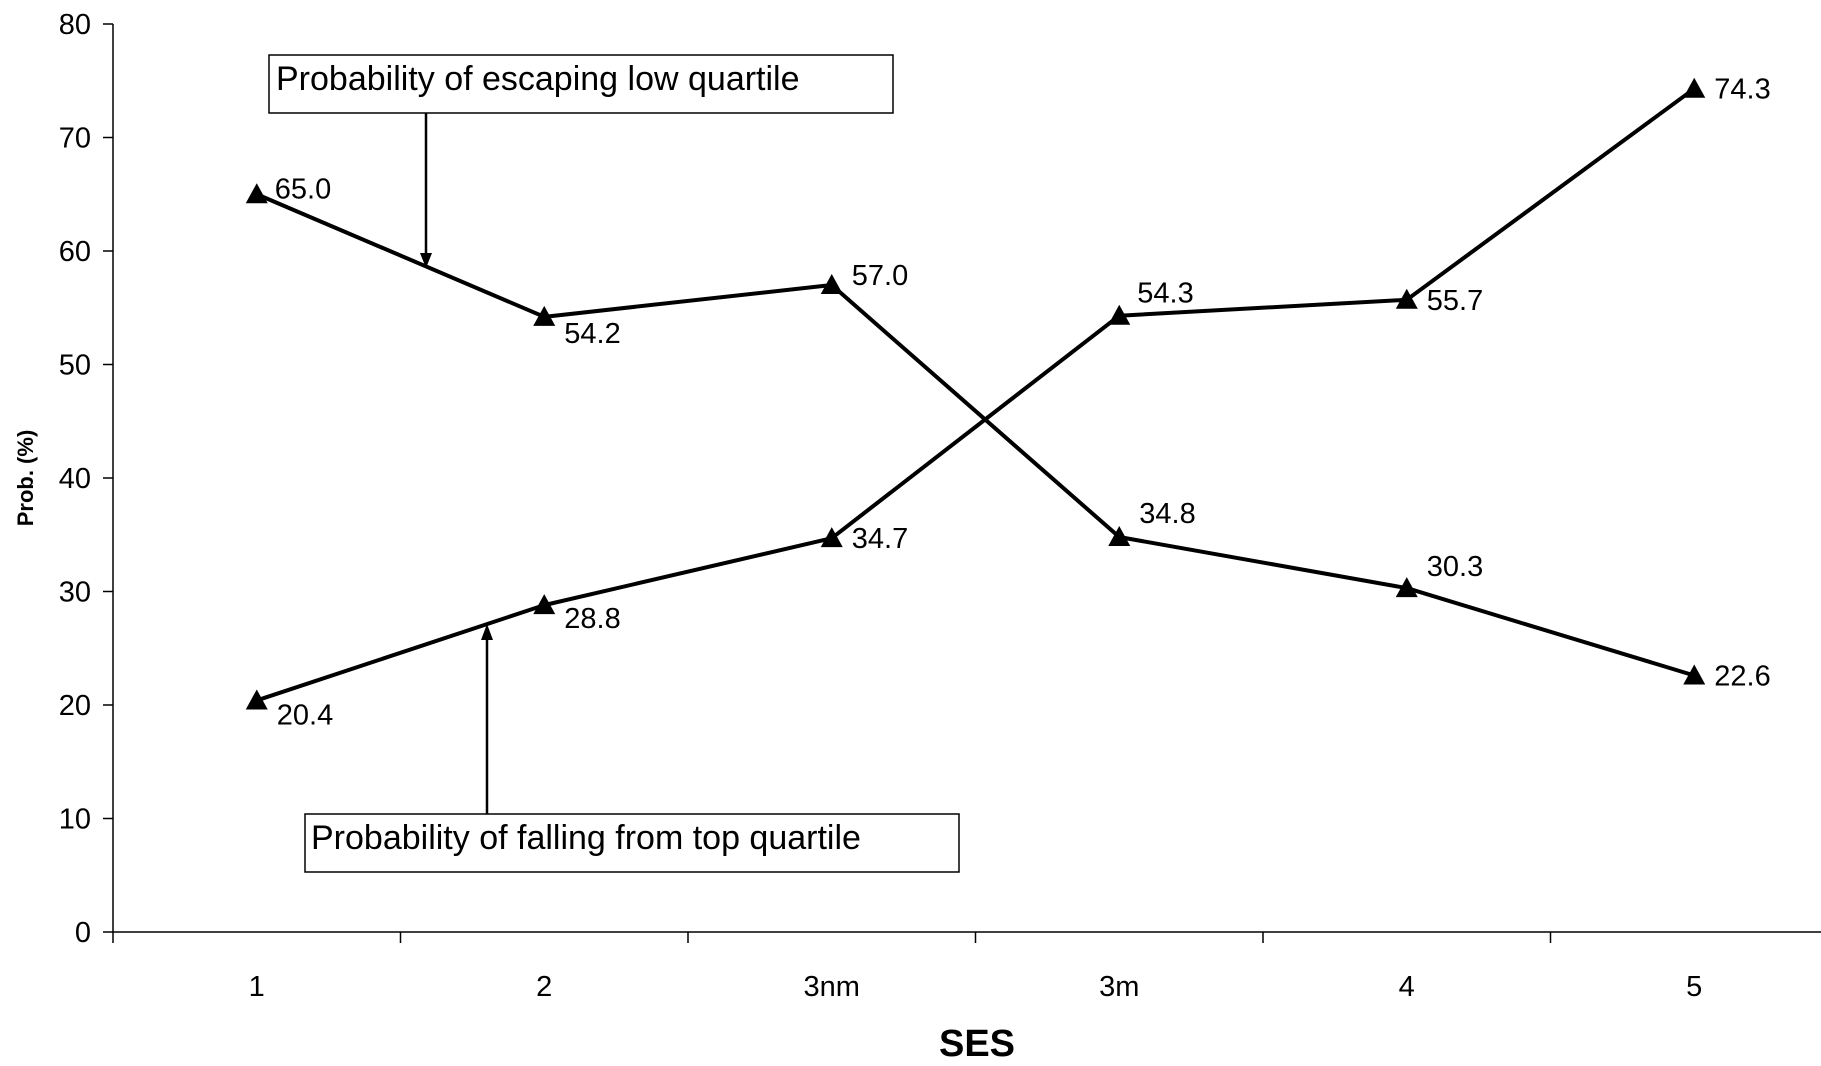  I want to click on x-tick-label: 2, so click(544, 987).